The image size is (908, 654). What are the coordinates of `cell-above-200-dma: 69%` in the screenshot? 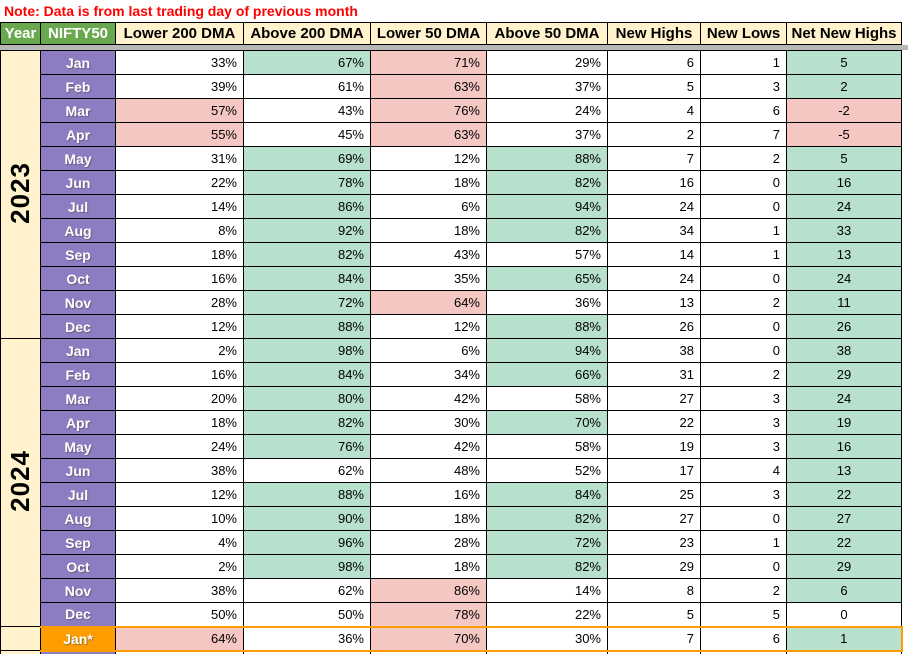 It's located at (307, 158).